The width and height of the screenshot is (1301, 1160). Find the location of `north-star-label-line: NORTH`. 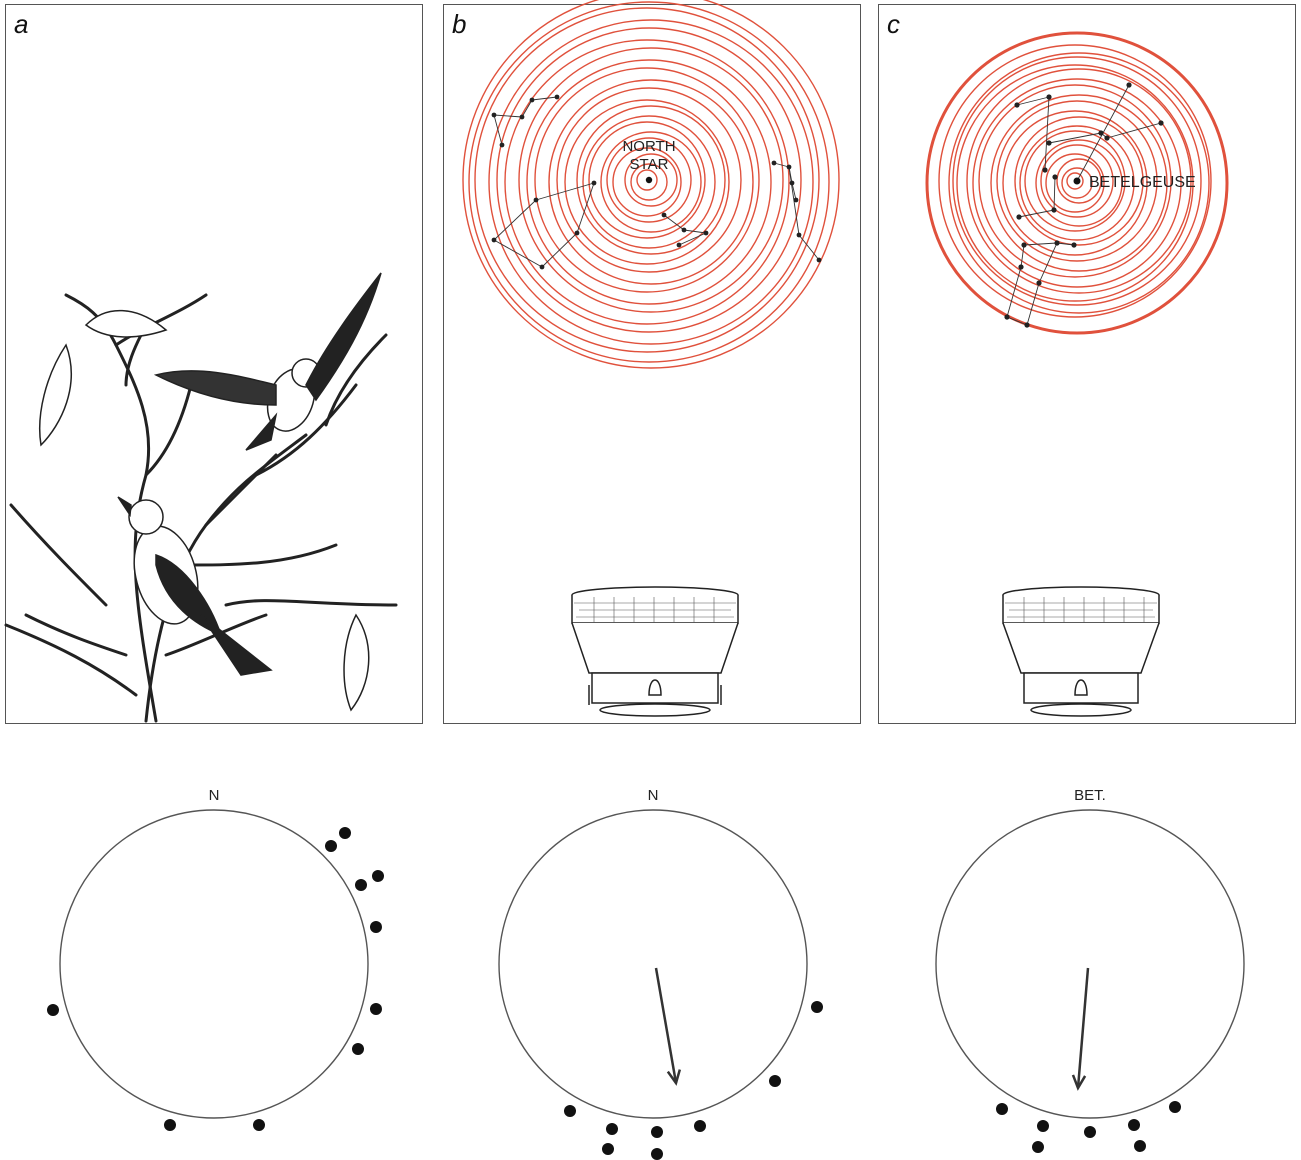

north-star-label-line: NORTH is located at coordinates (648, 146).